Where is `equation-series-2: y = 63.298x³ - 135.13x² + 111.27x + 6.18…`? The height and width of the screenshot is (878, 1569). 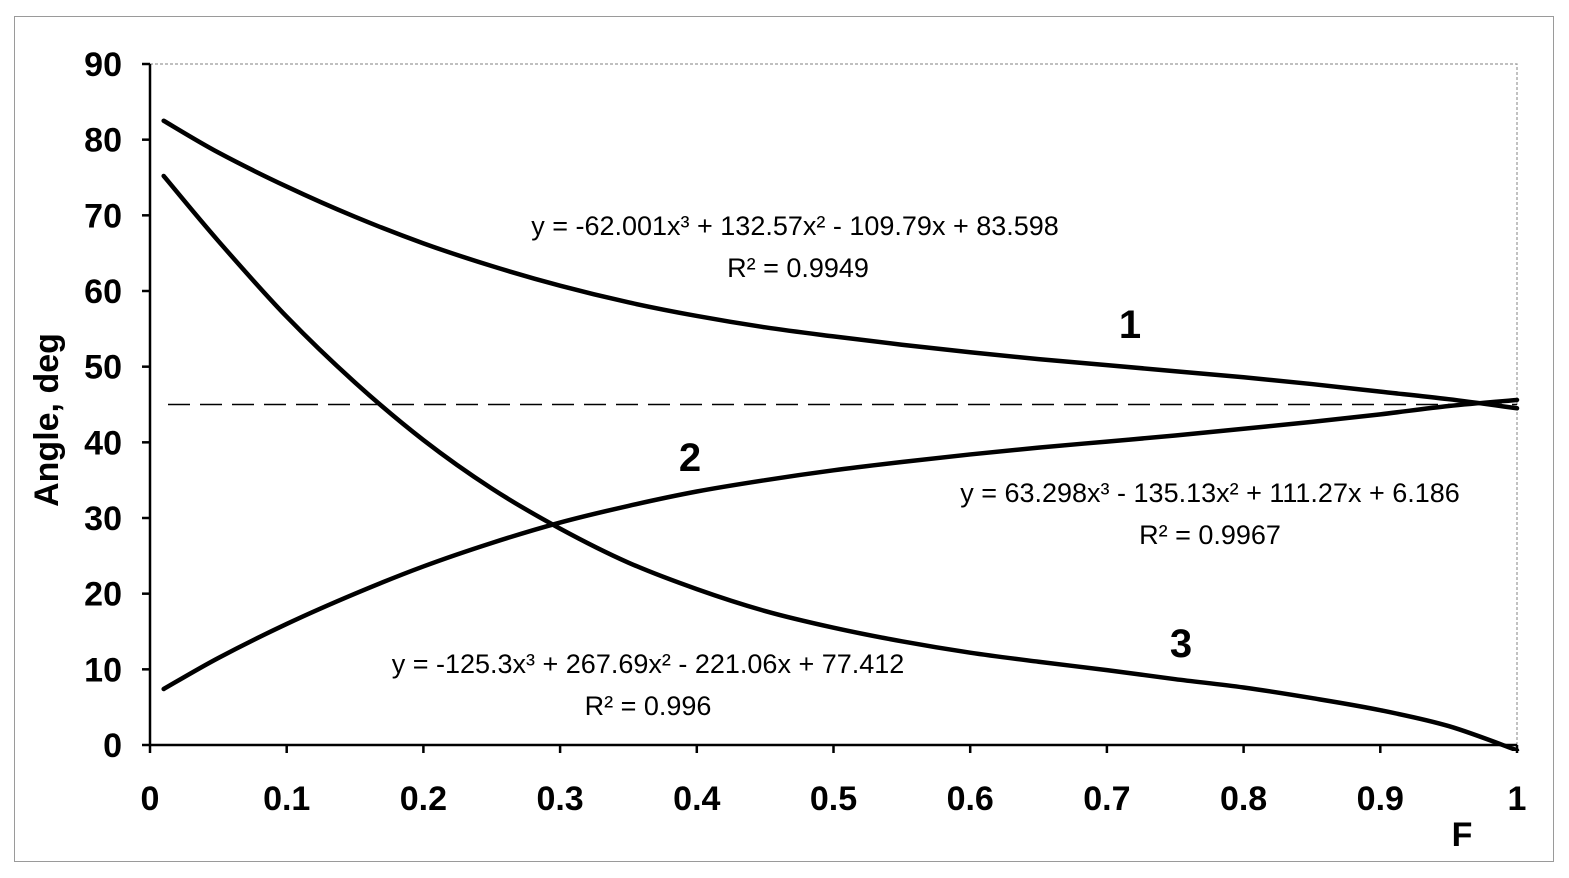 equation-series-2: y = 63.298x³ - 135.13x² + 111.27x + 6.18… is located at coordinates (1210, 493).